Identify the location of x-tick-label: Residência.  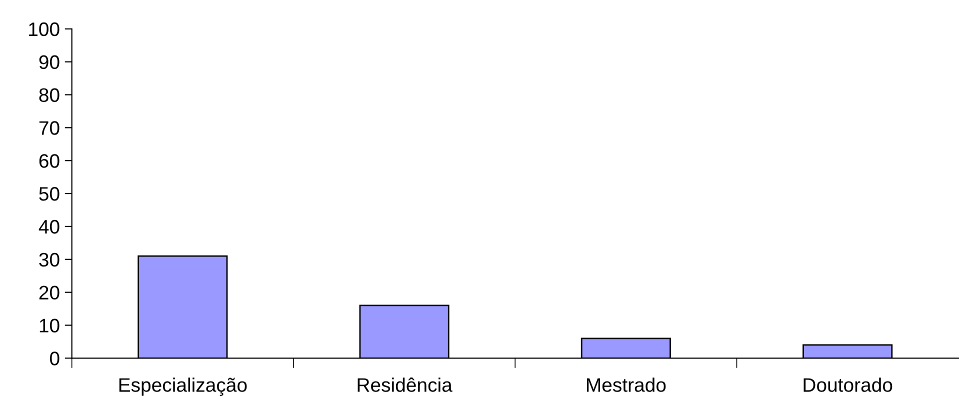
(405, 385).